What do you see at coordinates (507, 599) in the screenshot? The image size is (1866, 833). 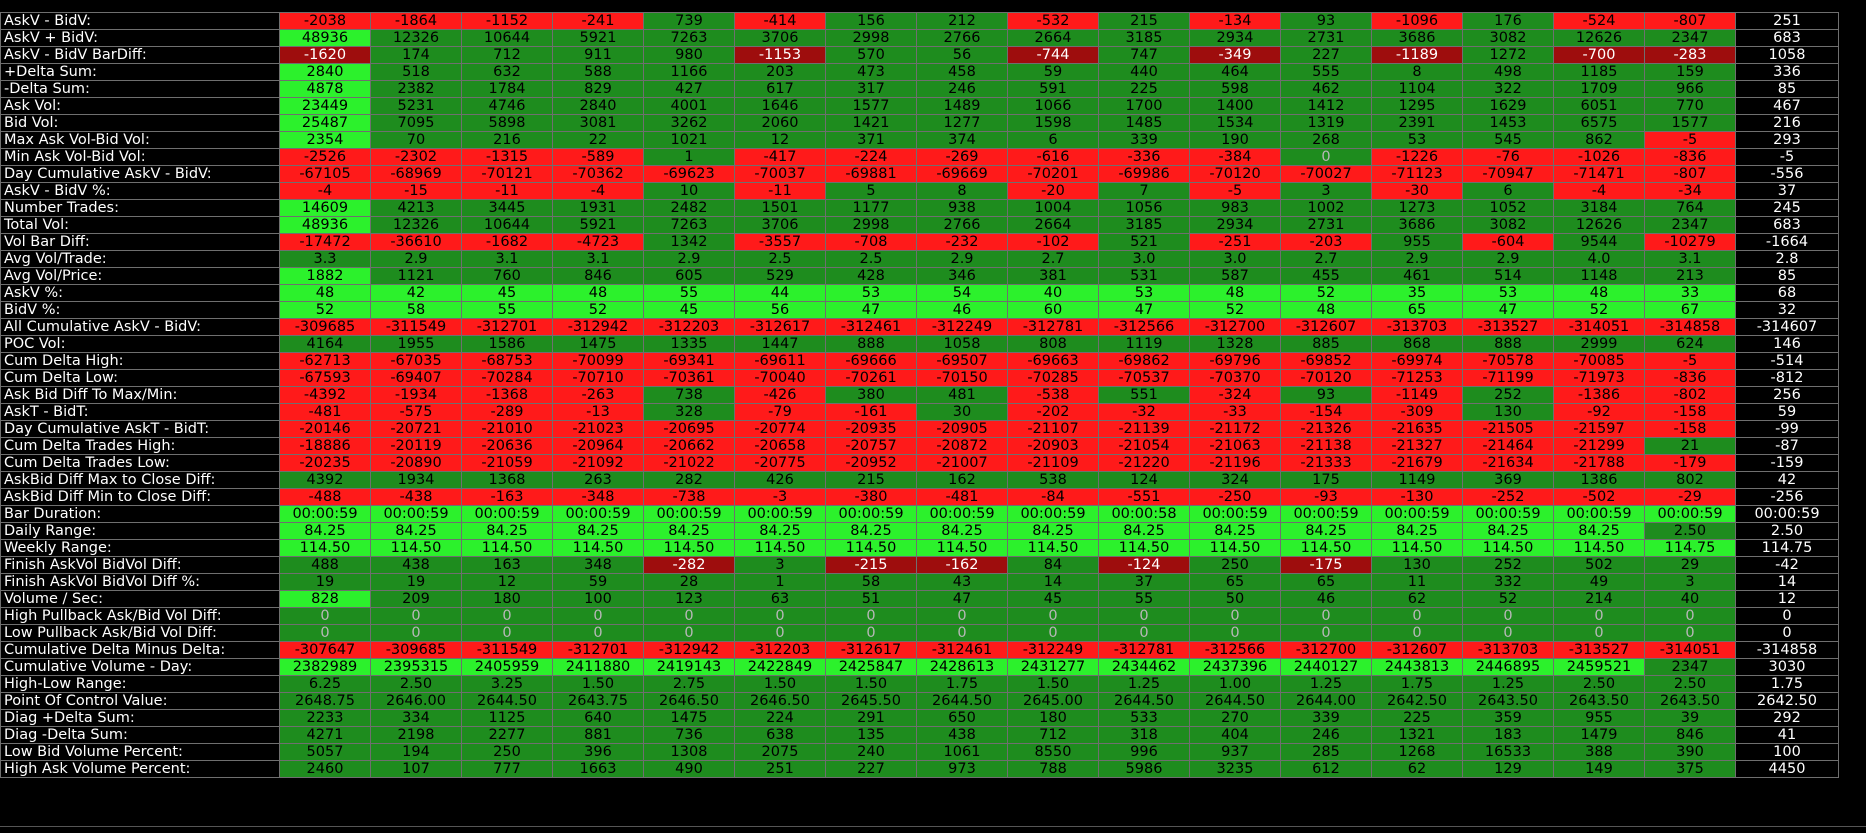 I see `value-cell: 180` at bounding box center [507, 599].